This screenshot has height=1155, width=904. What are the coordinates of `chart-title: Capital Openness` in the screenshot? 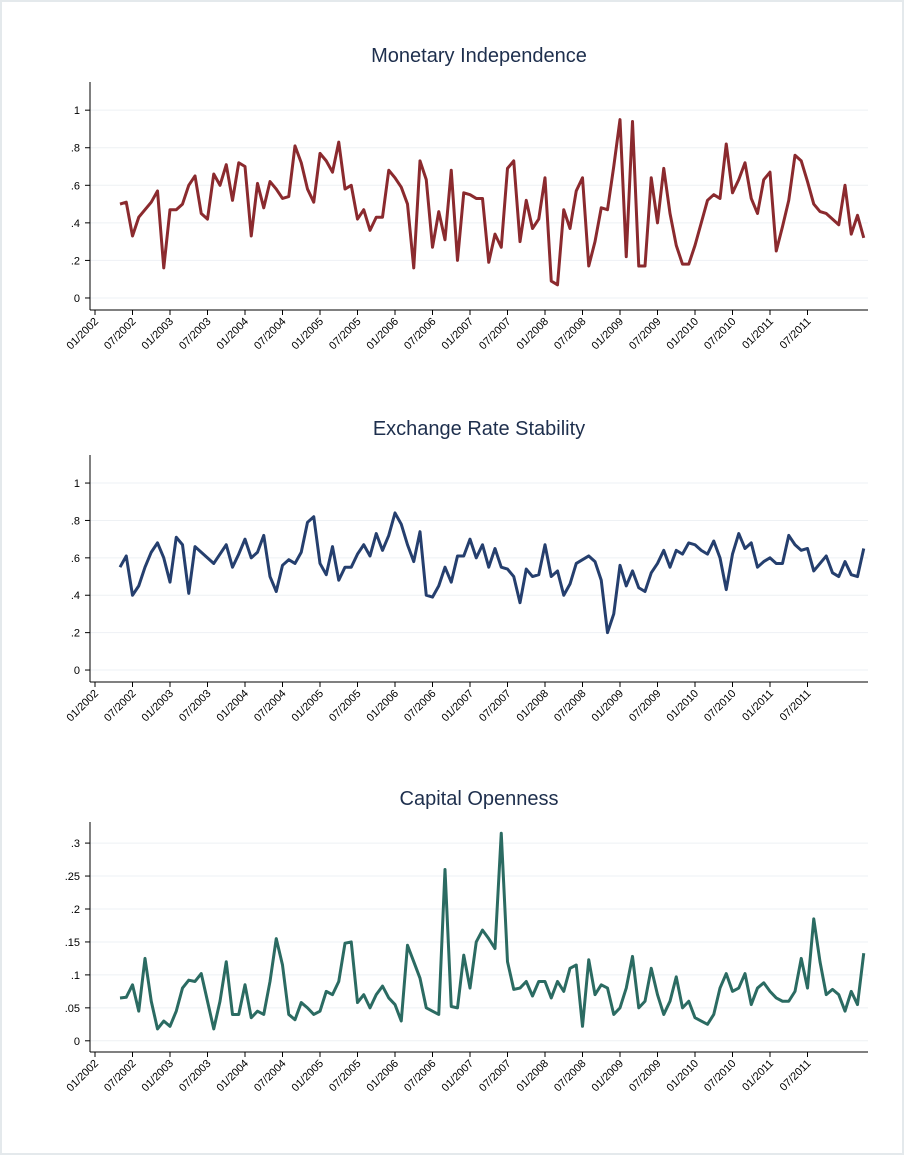 It's located at (479, 799).